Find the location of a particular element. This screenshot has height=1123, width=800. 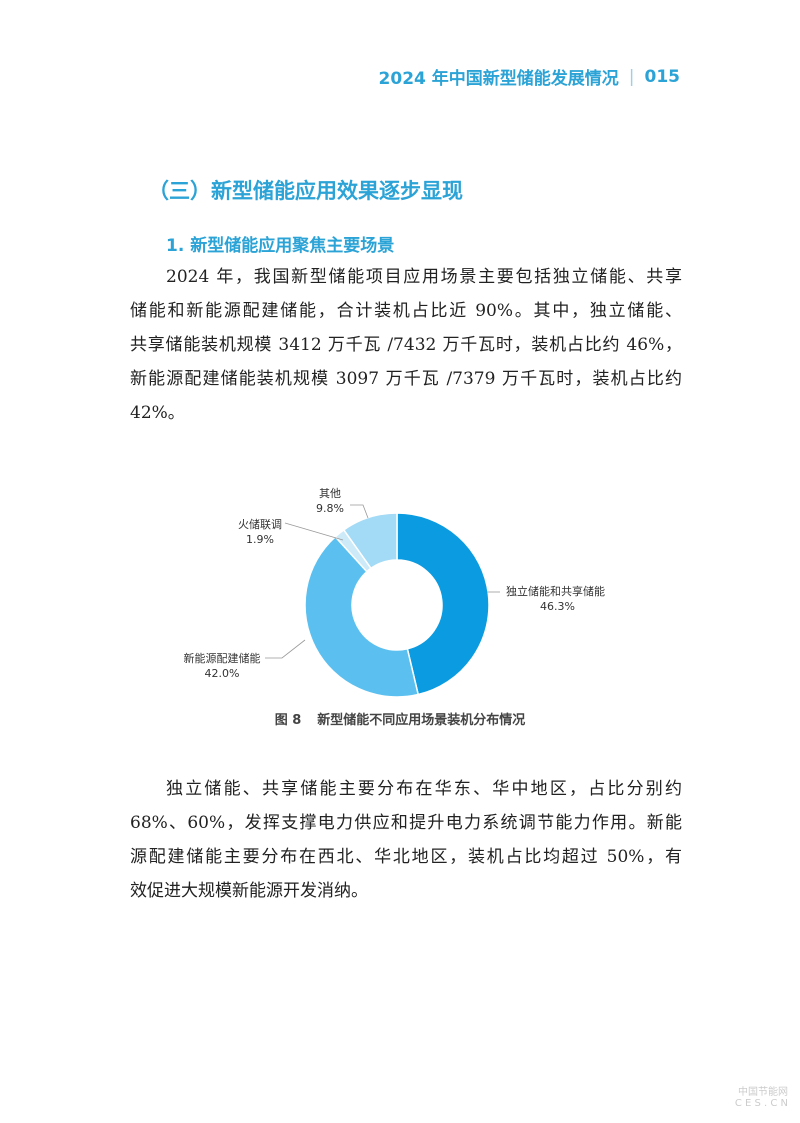

text-line: 68%、60%，发挥支撑电力供应和提升电力系统调节能力作用。新能 is located at coordinates (406, 823).